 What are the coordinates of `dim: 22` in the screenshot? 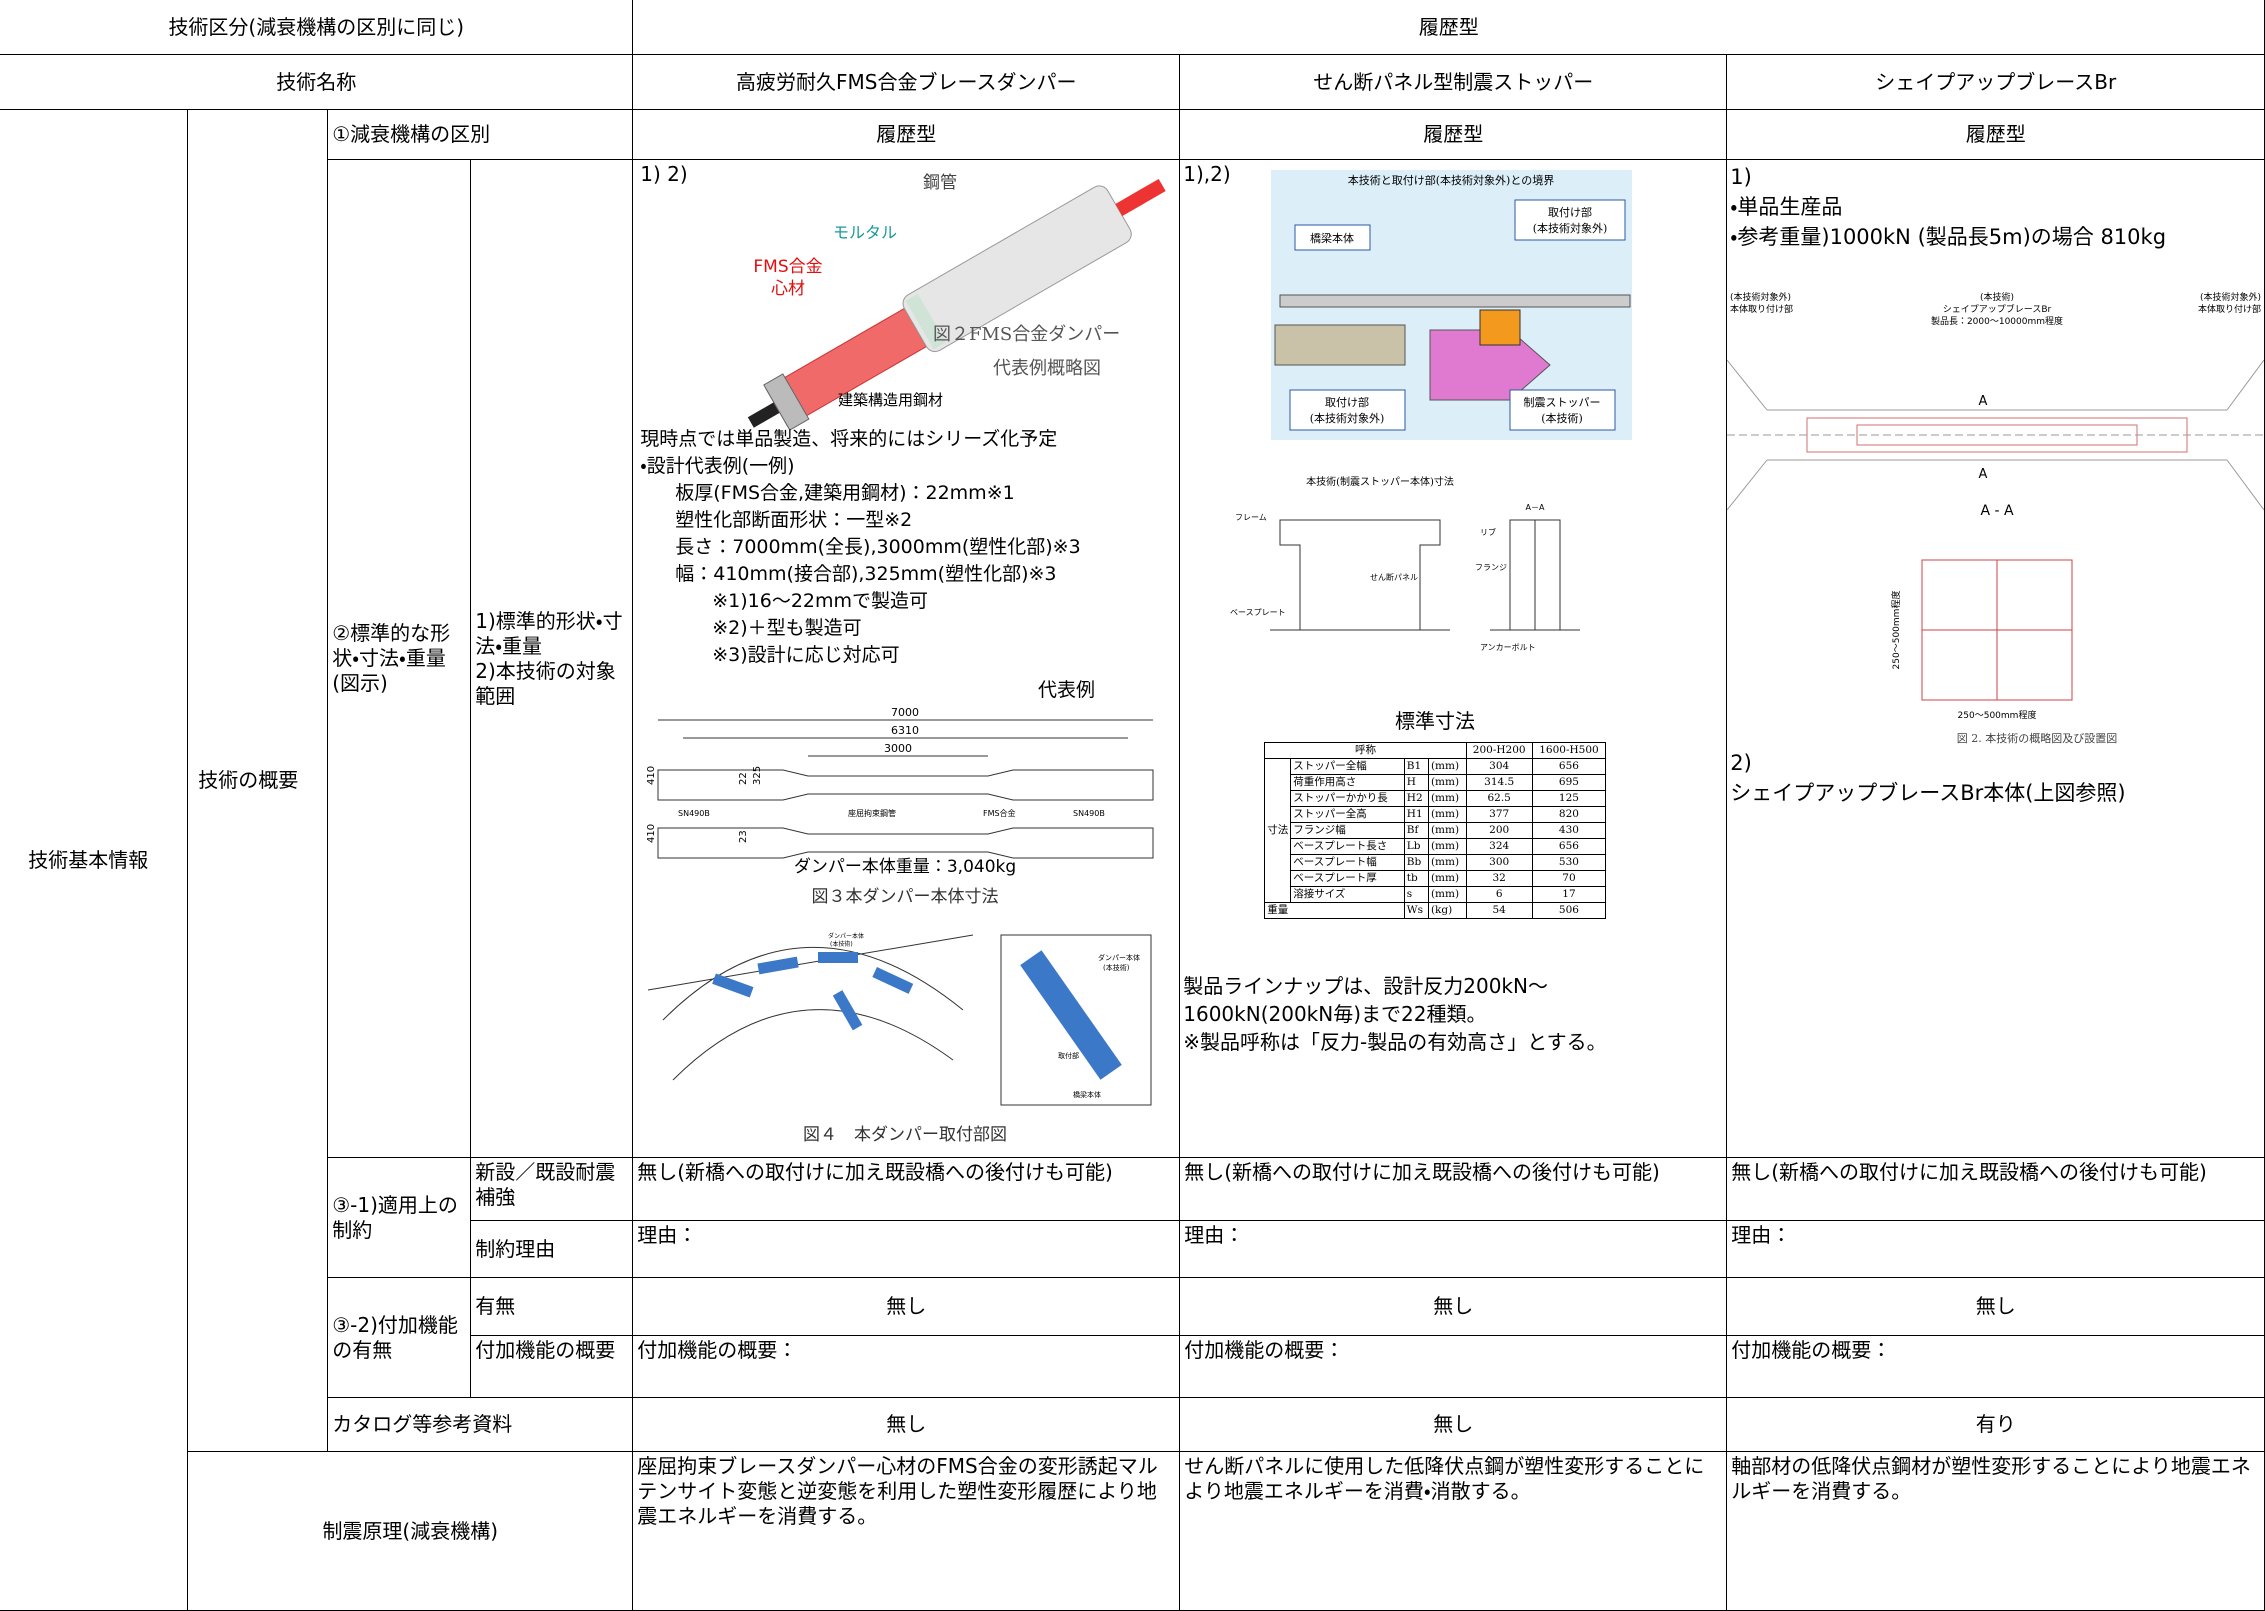 It's located at (743, 779).